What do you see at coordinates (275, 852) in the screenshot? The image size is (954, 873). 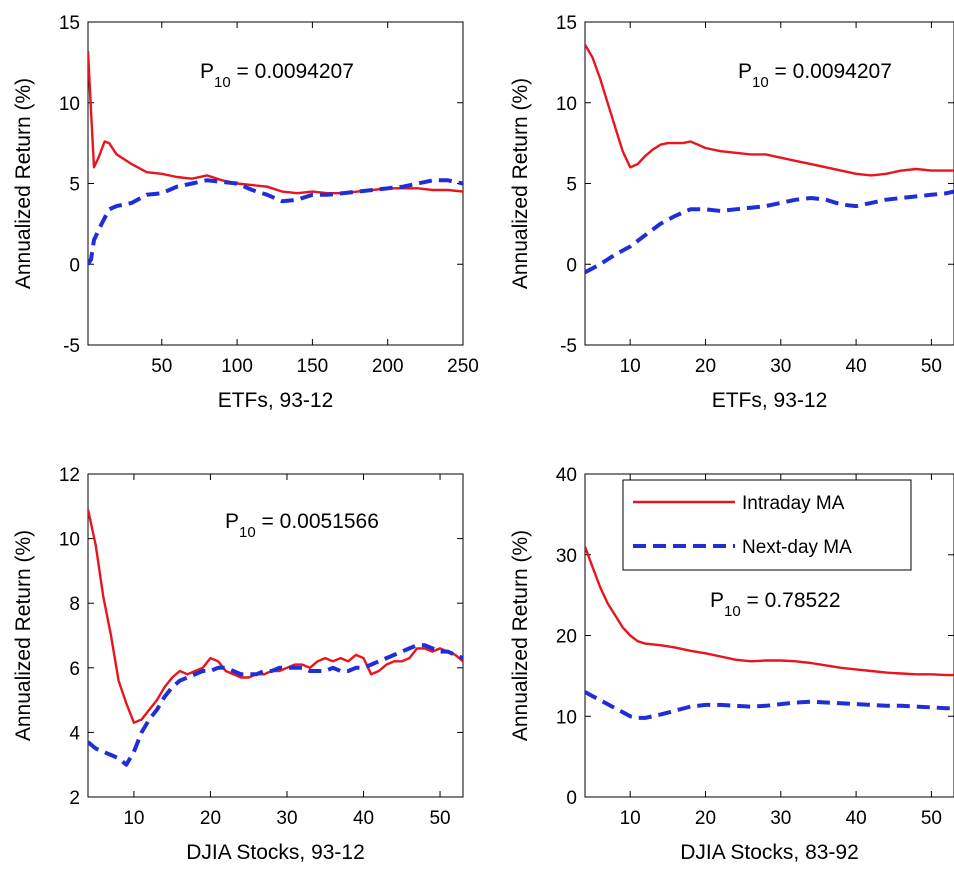 I see `x-axis-label: DJIA Stocks, 93-12` at bounding box center [275, 852].